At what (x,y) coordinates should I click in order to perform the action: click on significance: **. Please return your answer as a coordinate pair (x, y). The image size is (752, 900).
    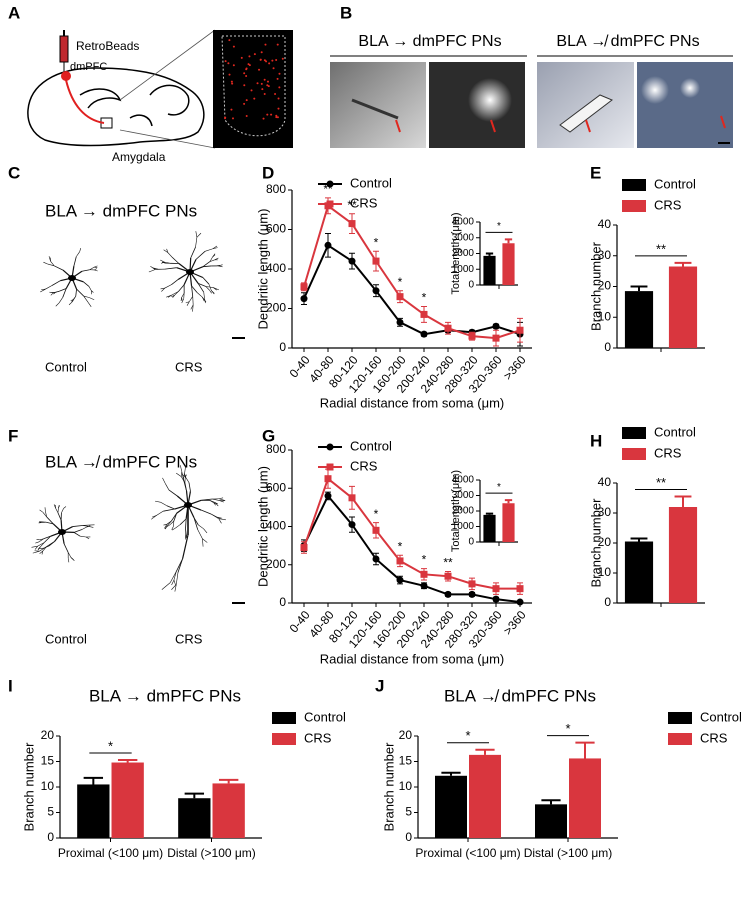
    Looking at the image, I should click on (352, 205).